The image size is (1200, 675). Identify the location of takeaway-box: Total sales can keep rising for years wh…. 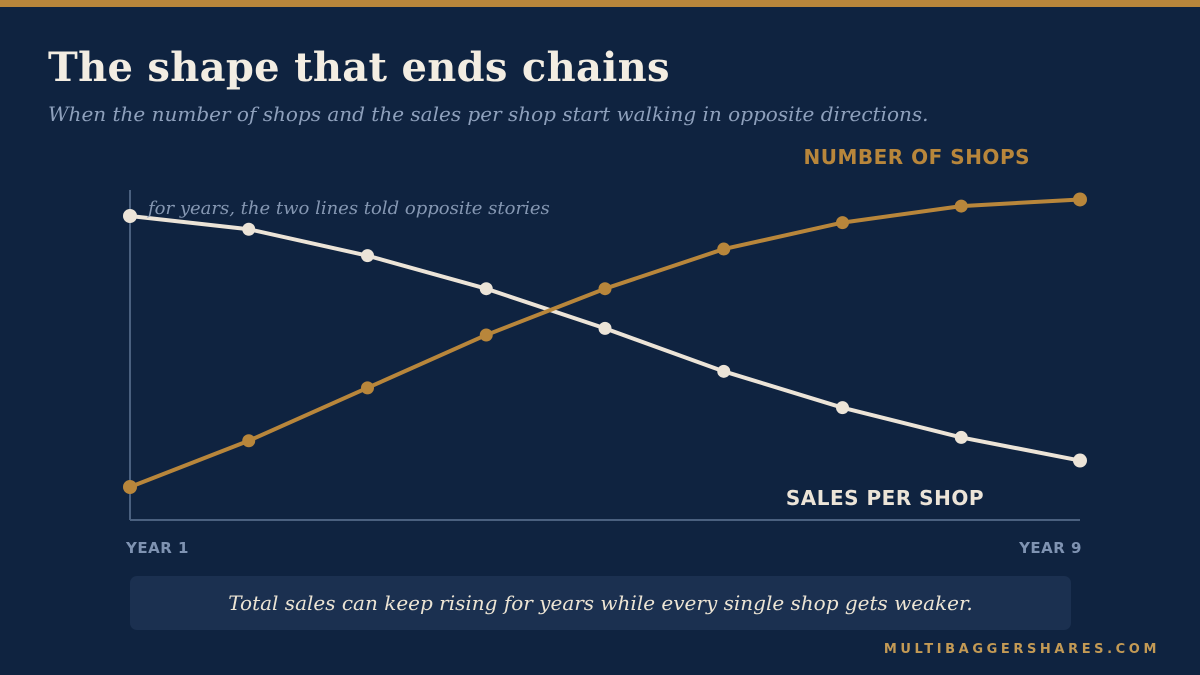
(600, 603).